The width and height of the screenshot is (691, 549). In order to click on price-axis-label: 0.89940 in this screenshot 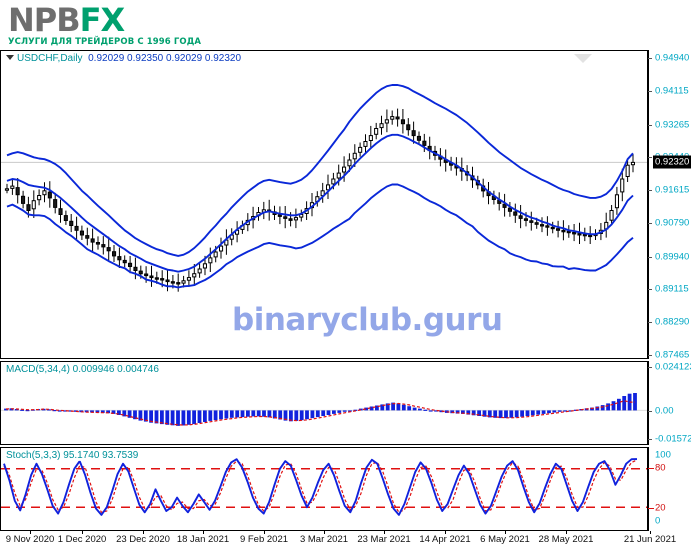, I will do `click(672, 257)`.